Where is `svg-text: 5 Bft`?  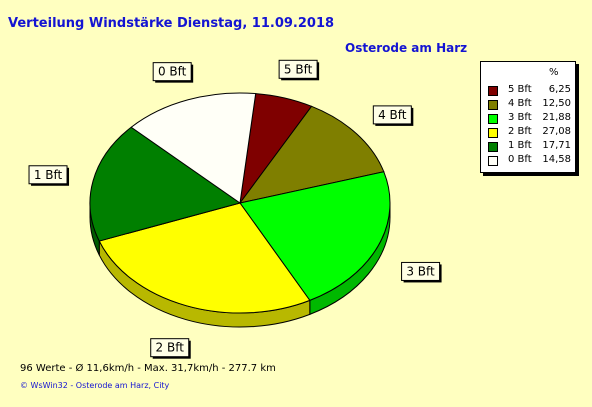
svg-text: 5 Bft is located at coordinates (298, 69).